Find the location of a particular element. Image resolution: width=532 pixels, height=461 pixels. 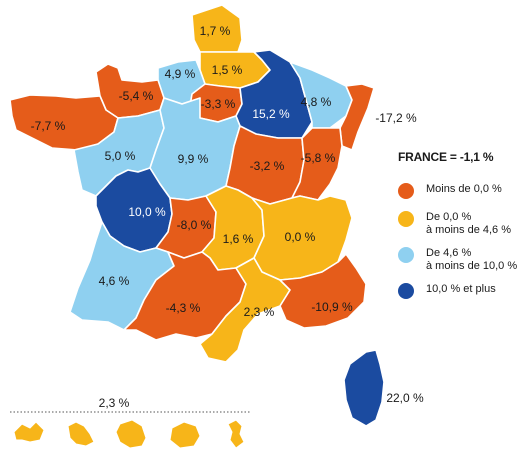

legend-item-low: De 0,0 % à moins de 4,6 % is located at coordinates (454, 224).